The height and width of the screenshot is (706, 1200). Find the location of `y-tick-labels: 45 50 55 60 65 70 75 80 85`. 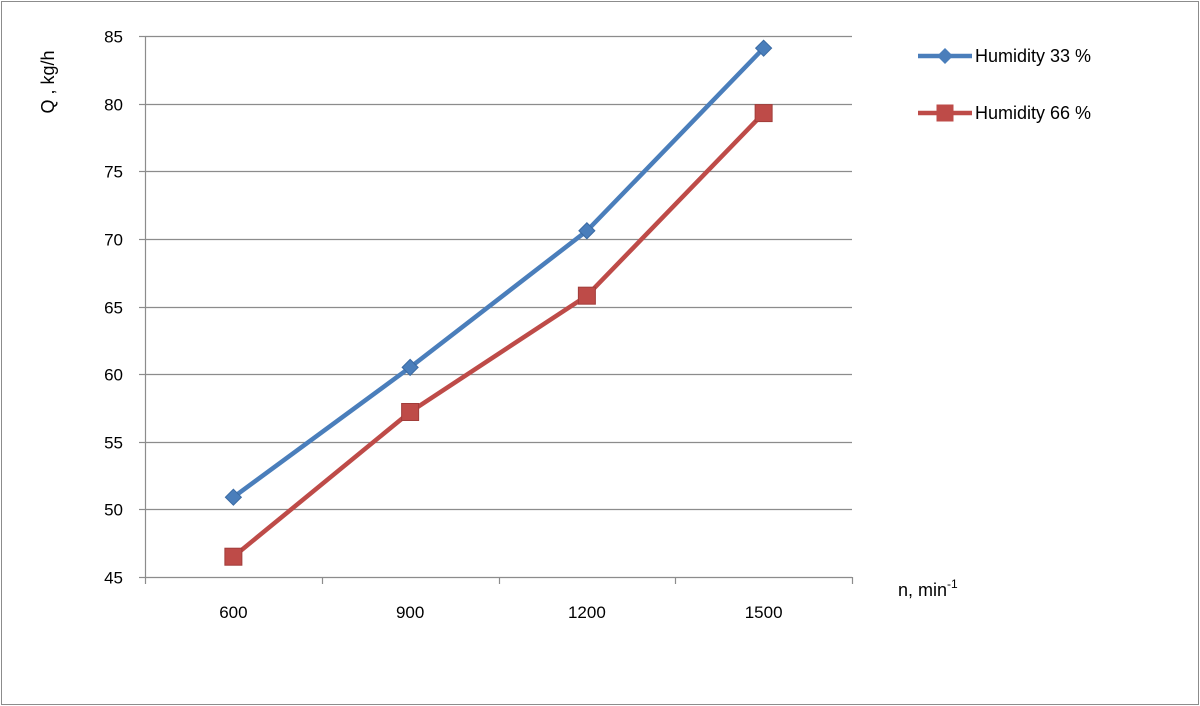

y-tick-labels: 45 50 55 60 65 70 75 80 85 is located at coordinates (113, 308).